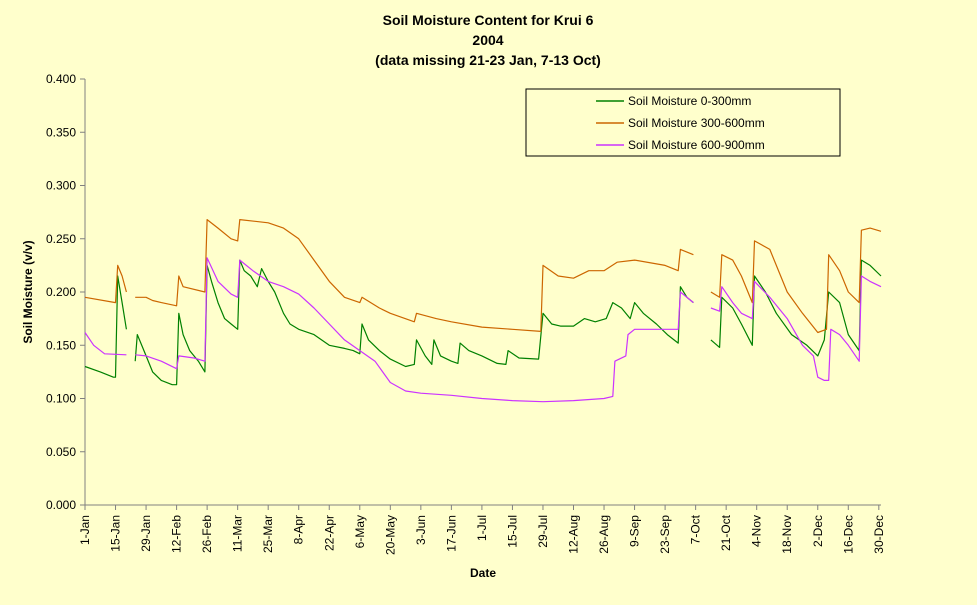 This screenshot has width=977, height=605. Describe the element at coordinates (268, 534) in the screenshot. I see `x-tick-label: 25-Mar` at that location.